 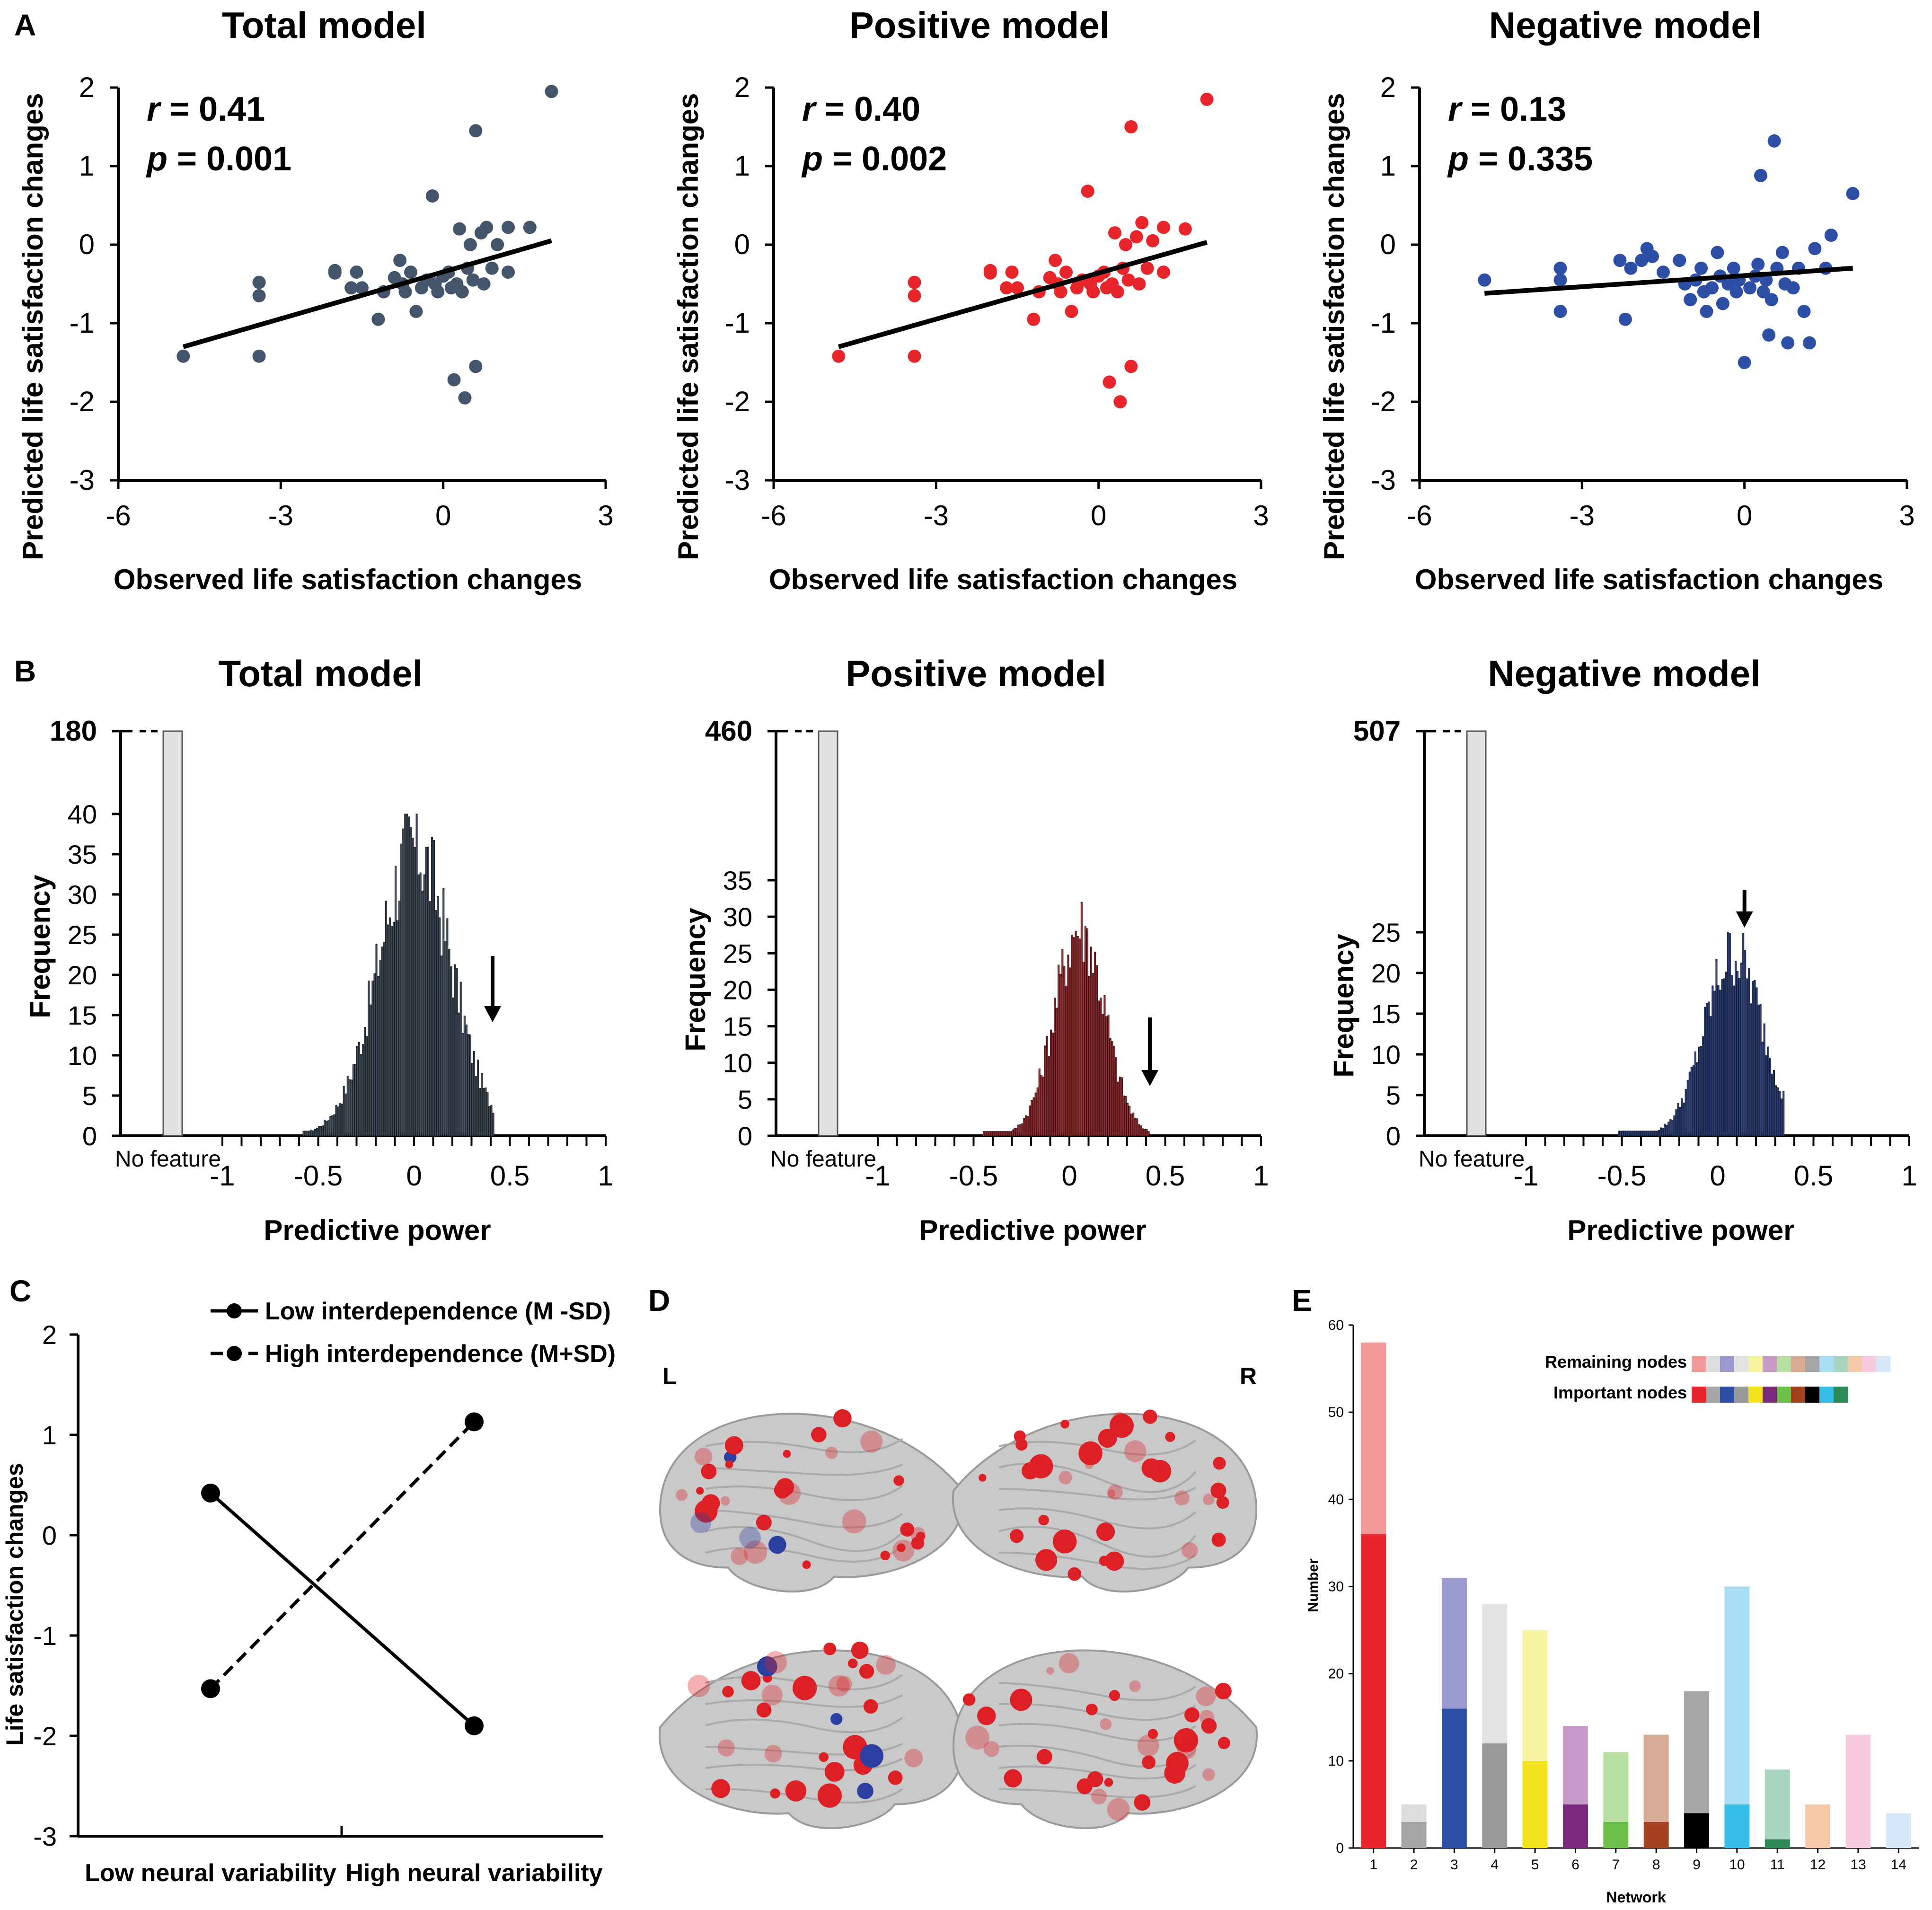 What do you see at coordinates (1313, 1585) in the screenshot?
I see `y-axis-label: Number` at bounding box center [1313, 1585].